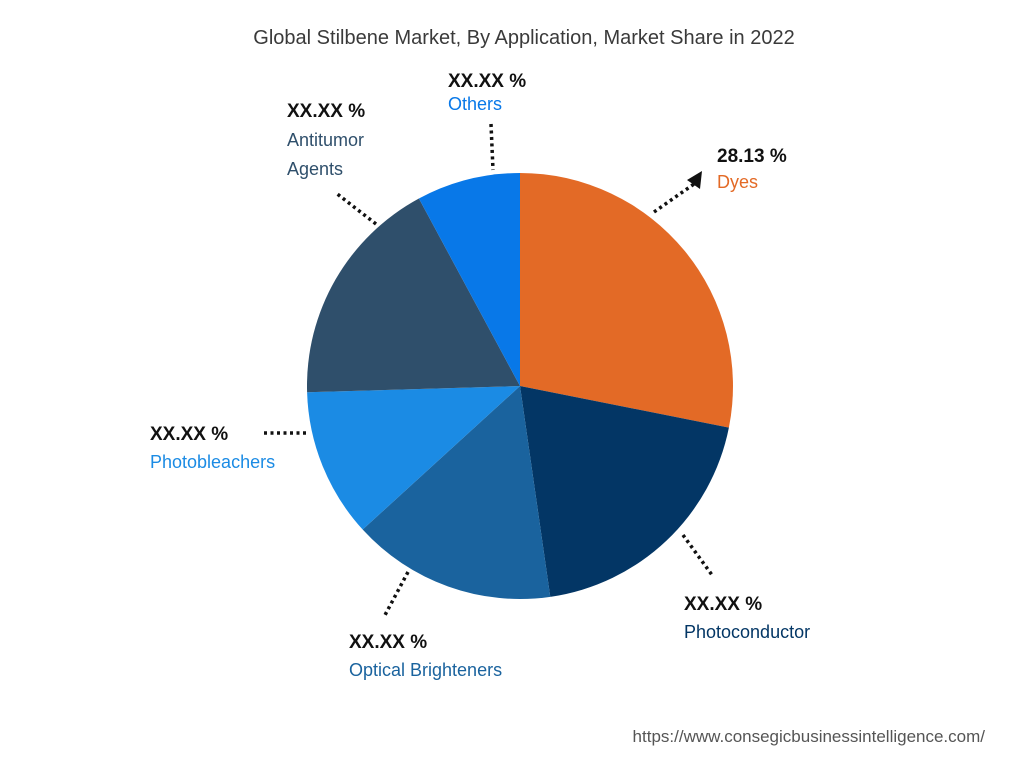 This screenshot has width=1024, height=768. Describe the element at coordinates (356, 208) in the screenshot. I see `leader-line-antitumor-agents` at that location.